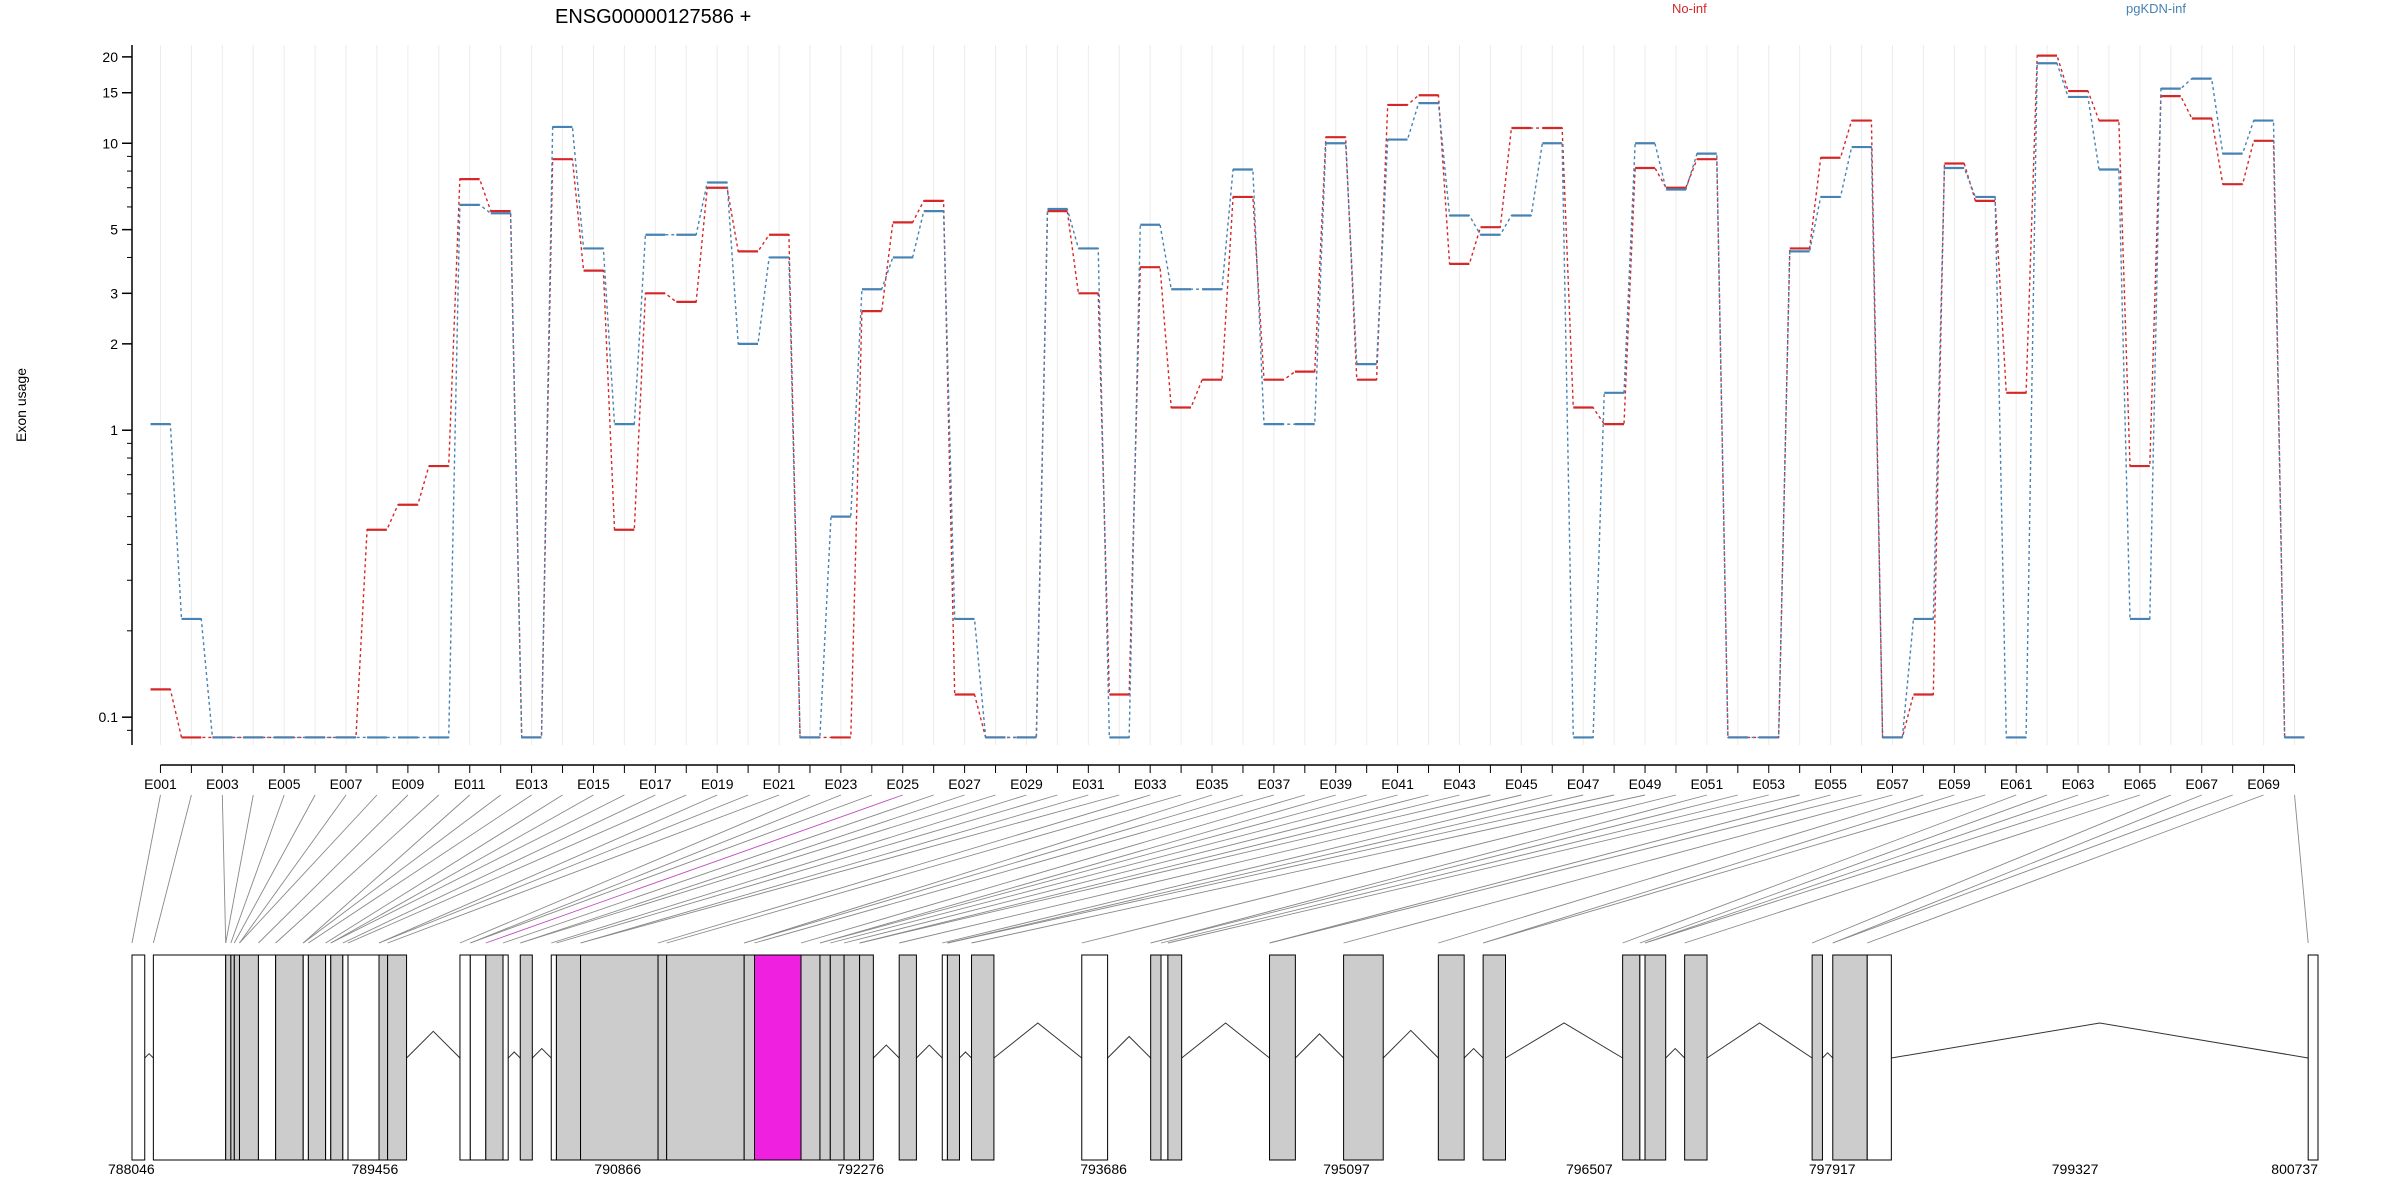 The width and height of the screenshot is (2400, 1200). What do you see at coordinates (1346, 1169) in the screenshot?
I see `coordinate-label: 795097` at bounding box center [1346, 1169].